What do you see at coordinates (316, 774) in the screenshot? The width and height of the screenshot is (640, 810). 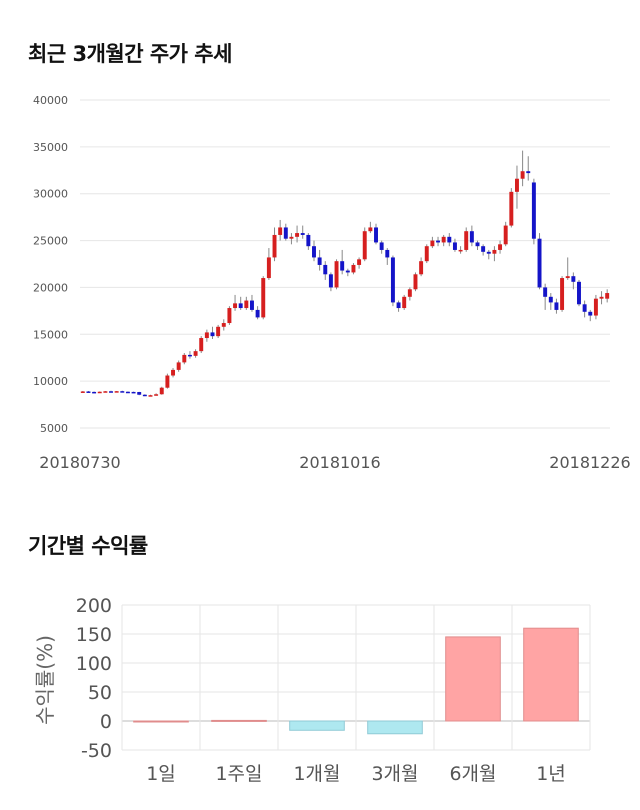 I see `returns-x-tick: 1개월` at bounding box center [316, 774].